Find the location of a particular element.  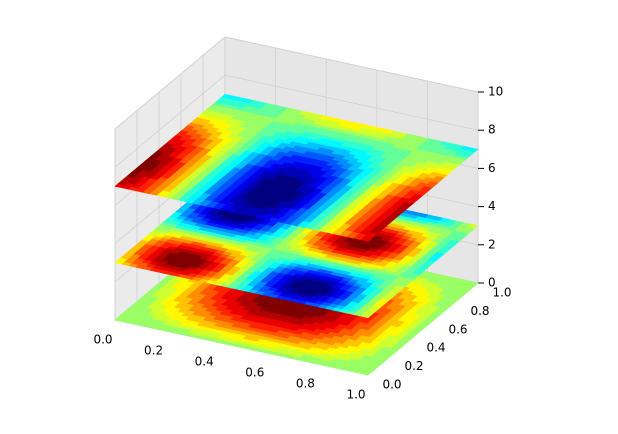

x-tick-label: 0.4 is located at coordinates (204, 362).